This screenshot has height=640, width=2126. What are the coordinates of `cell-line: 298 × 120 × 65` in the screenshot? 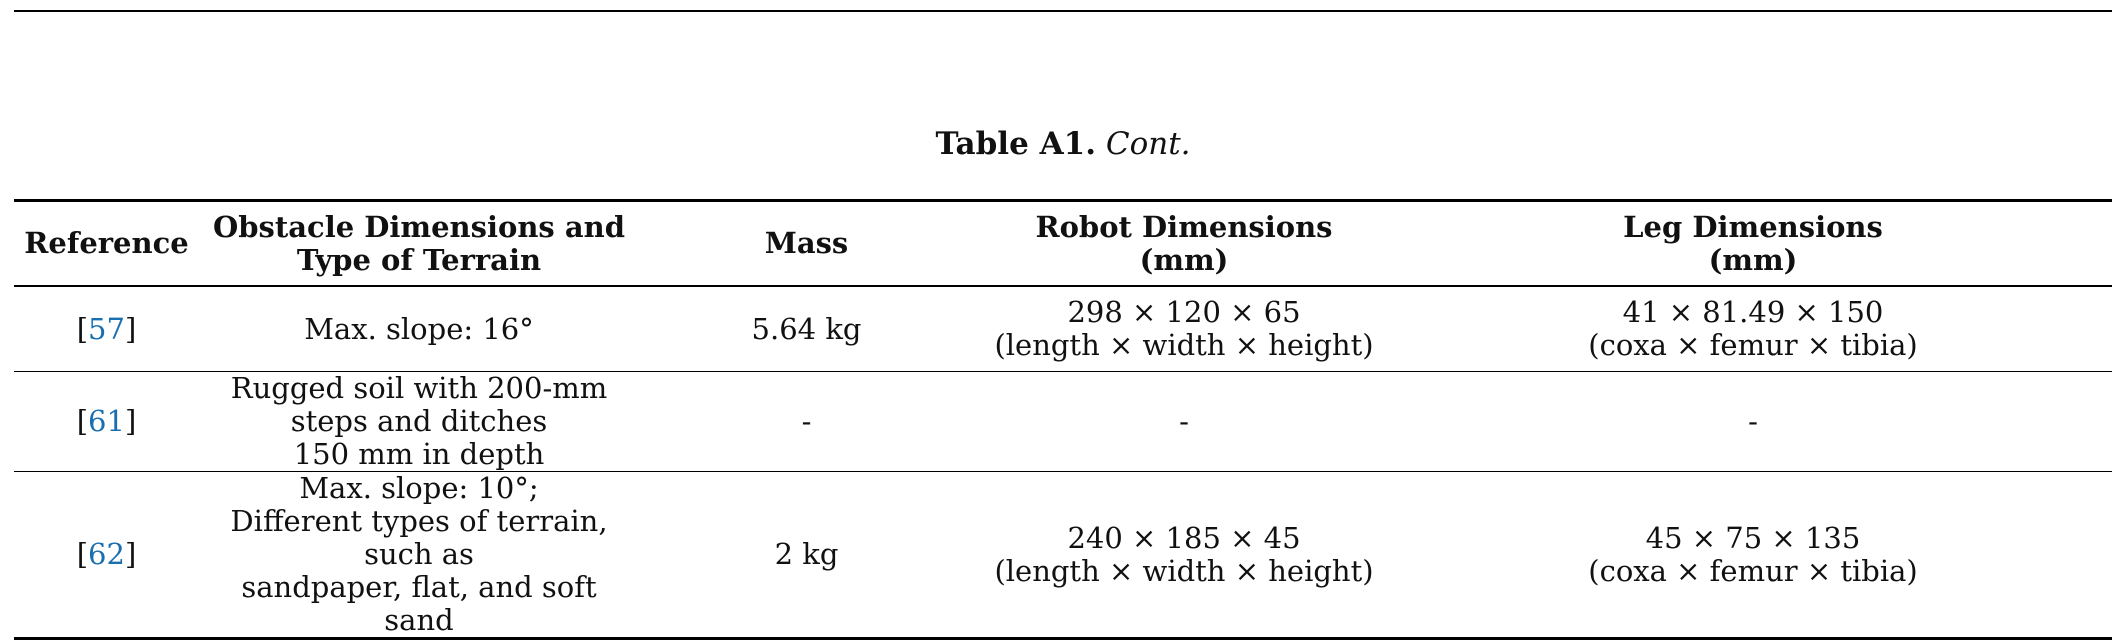 It's located at (1184, 312).